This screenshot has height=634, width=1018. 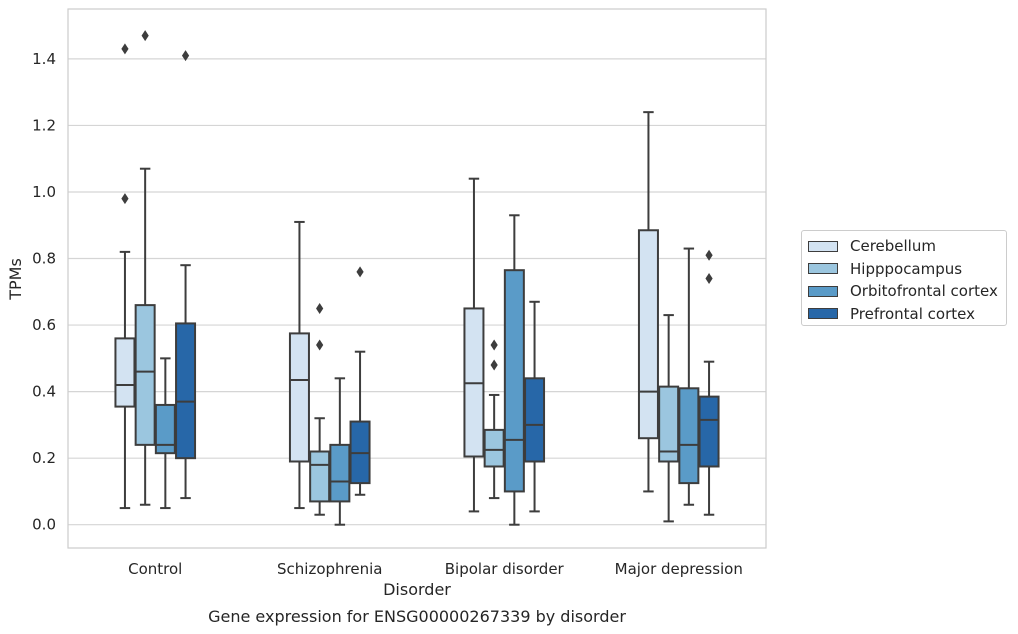 What do you see at coordinates (44, 59) in the screenshot?
I see `y-tick-label: 1.4` at bounding box center [44, 59].